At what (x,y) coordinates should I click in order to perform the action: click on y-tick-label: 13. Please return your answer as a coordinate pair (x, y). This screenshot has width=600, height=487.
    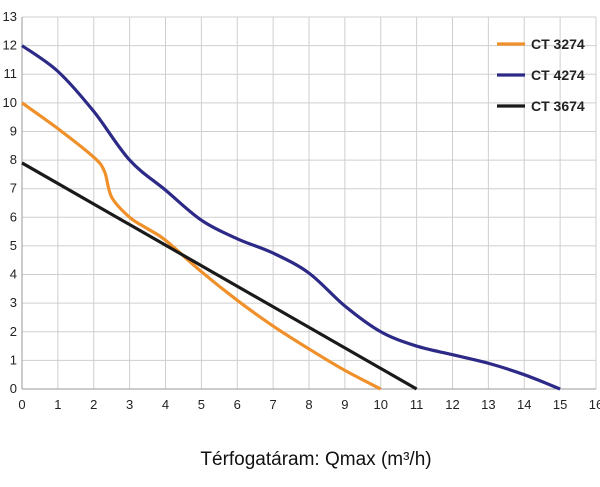
    Looking at the image, I should click on (10, 16).